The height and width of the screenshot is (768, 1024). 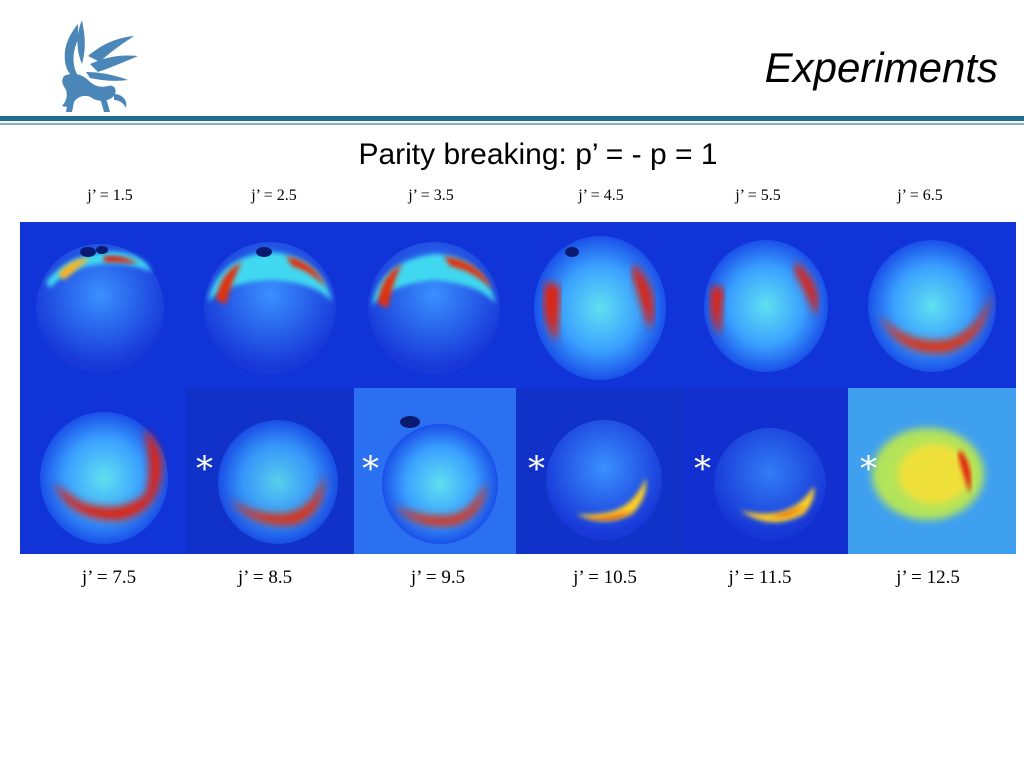 I want to click on top-label-4: j’ = 4.5, so click(x=601, y=195).